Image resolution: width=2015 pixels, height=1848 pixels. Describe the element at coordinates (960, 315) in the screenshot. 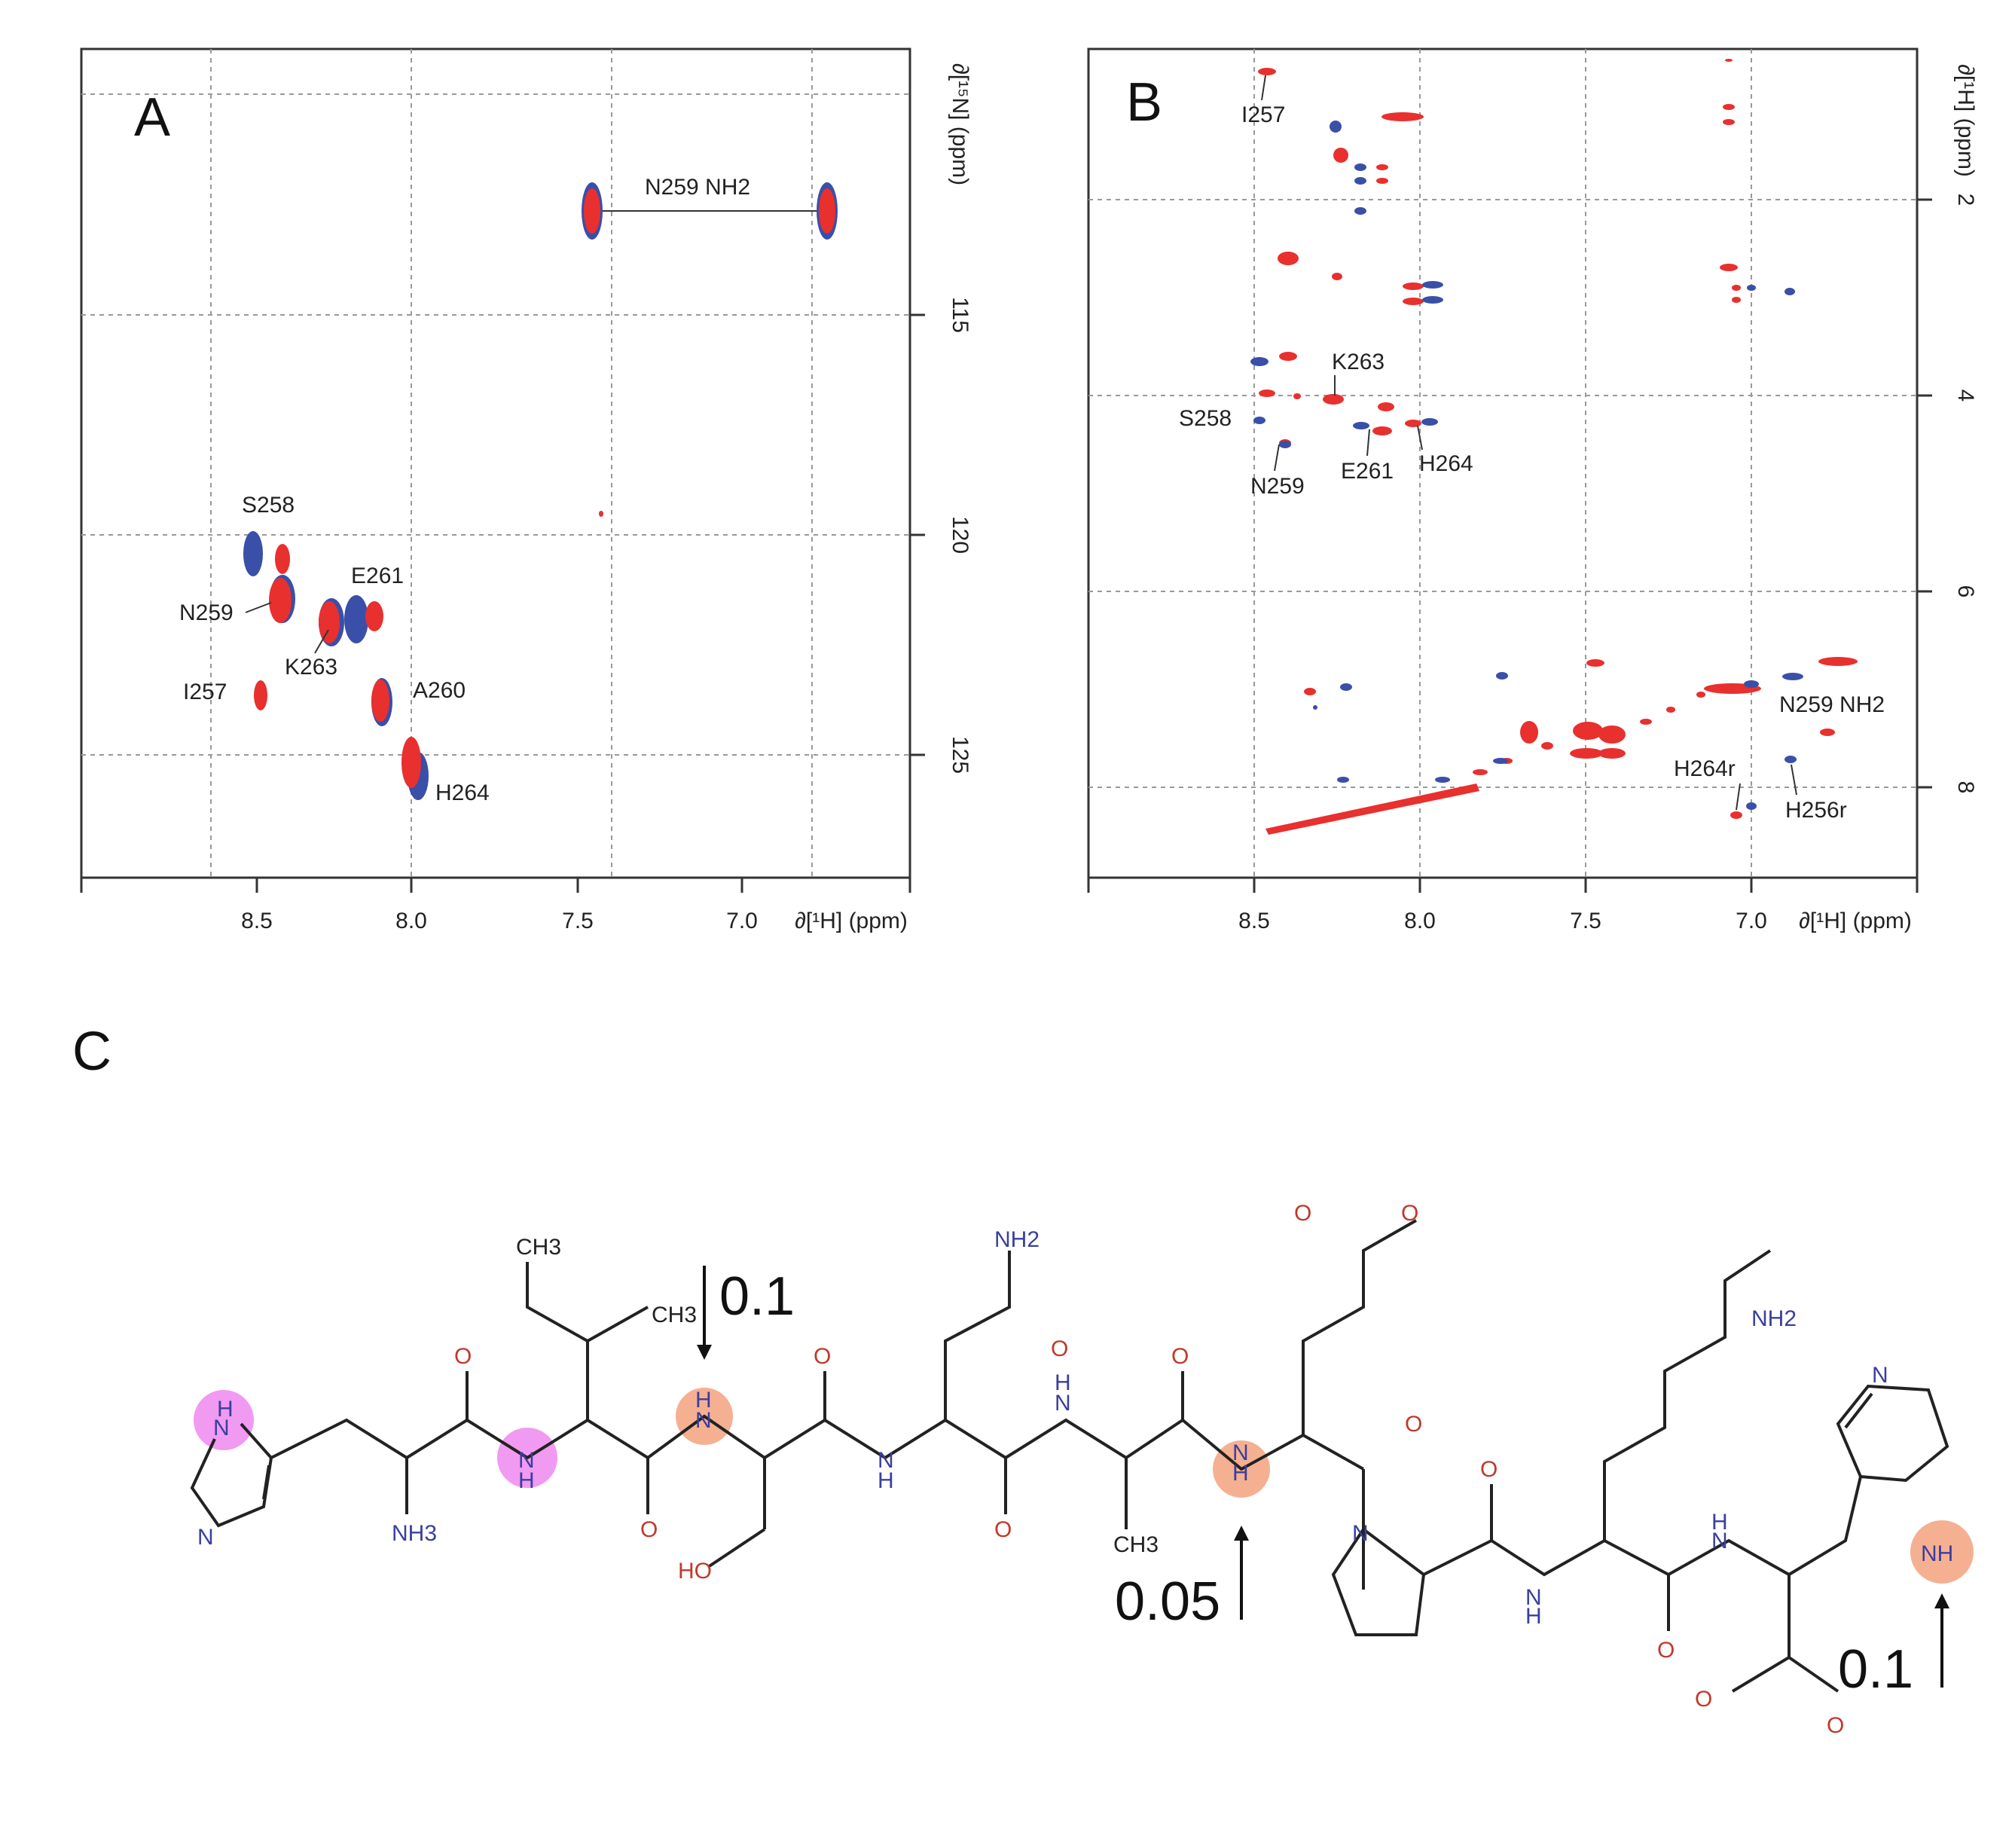

I see `panel-a-ytick: 115` at that location.